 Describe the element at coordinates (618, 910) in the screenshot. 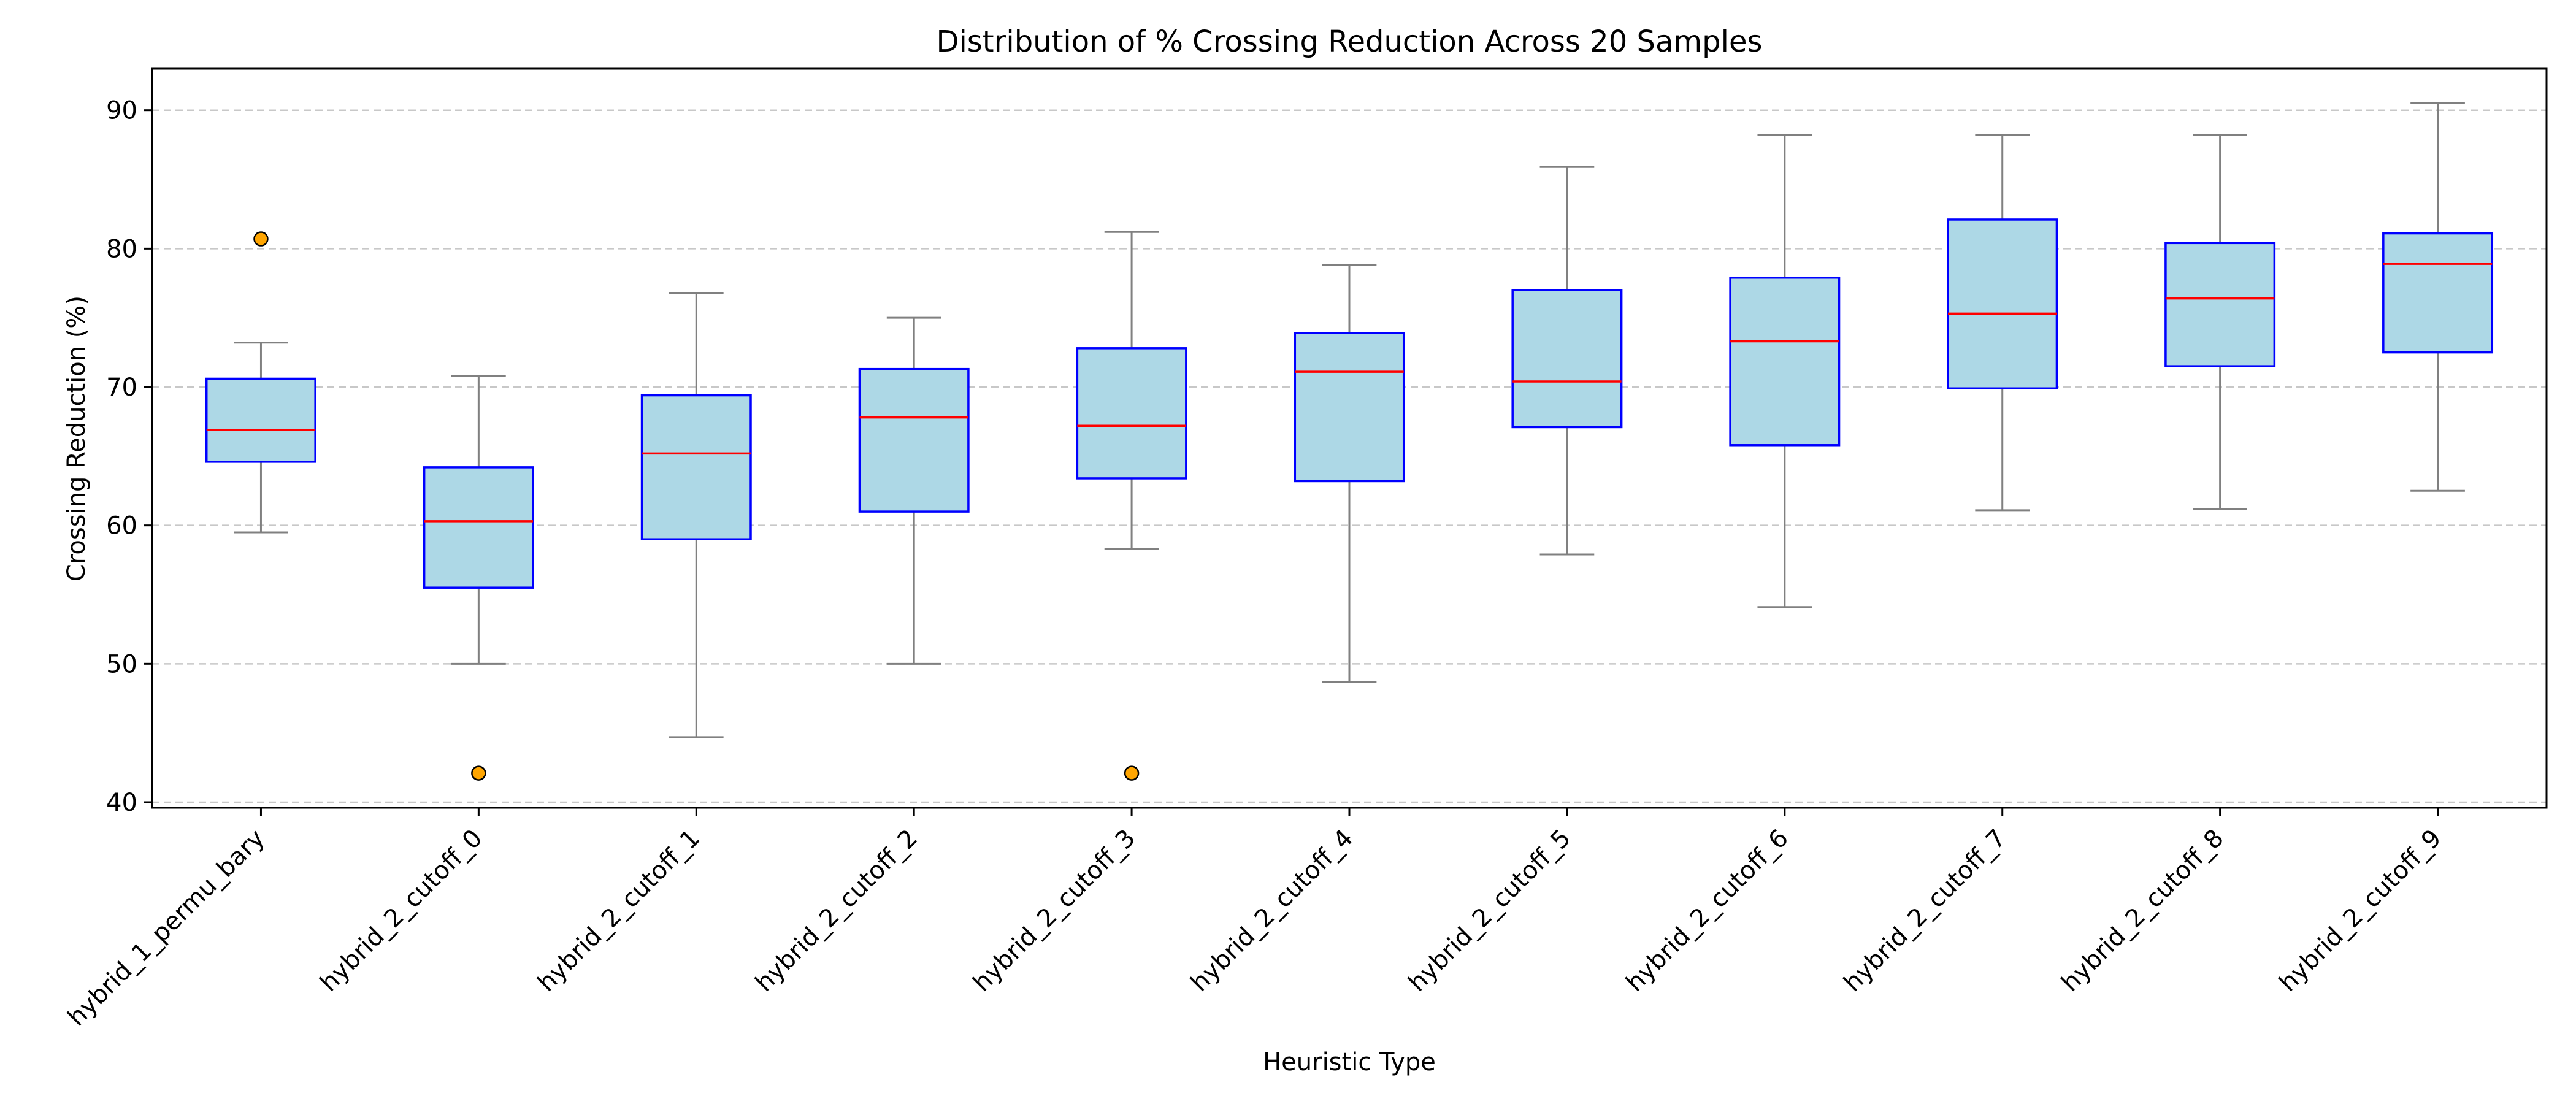

I see `x-tick-label: hybrid_2_cutoff_1` at that location.